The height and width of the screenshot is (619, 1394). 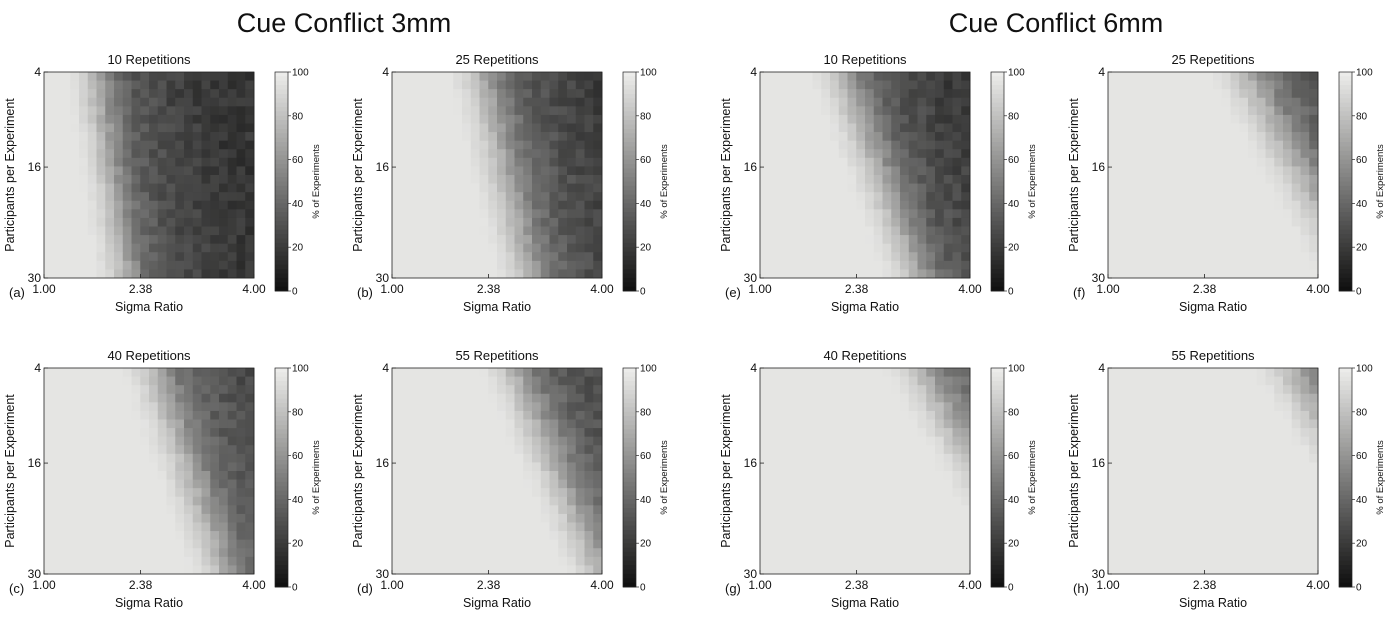 What do you see at coordinates (1032, 477) in the screenshot?
I see `colorbar-label: % of Experiments` at bounding box center [1032, 477].